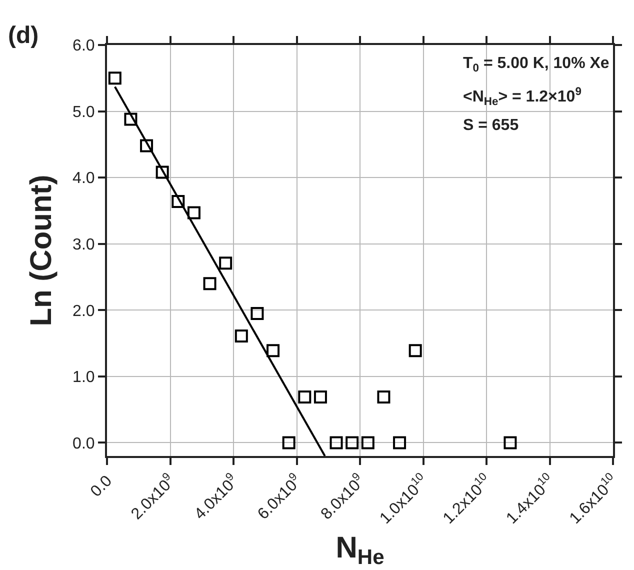 Image resolution: width=634 pixels, height=570 pixels. I want to click on annotation: S = 655, so click(491, 125).